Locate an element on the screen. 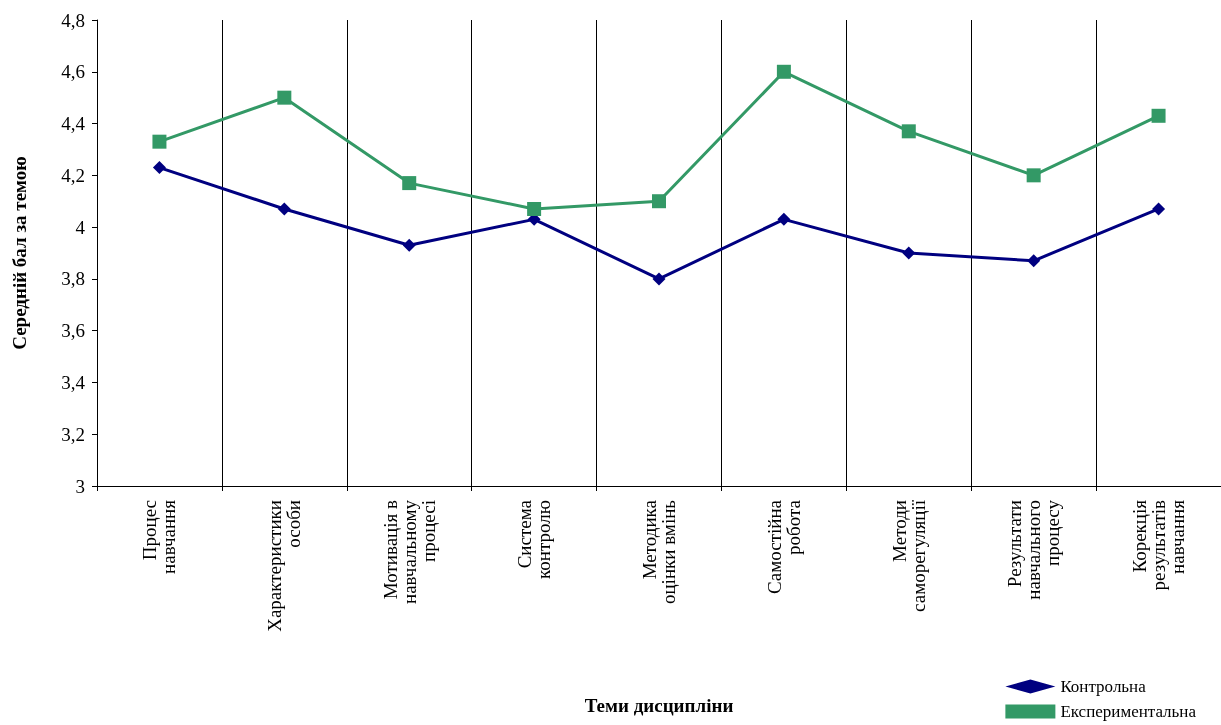 The width and height of the screenshot is (1221, 725). x-tick-label: Мотивація в навчальному процесі is located at coordinates (409, 551).